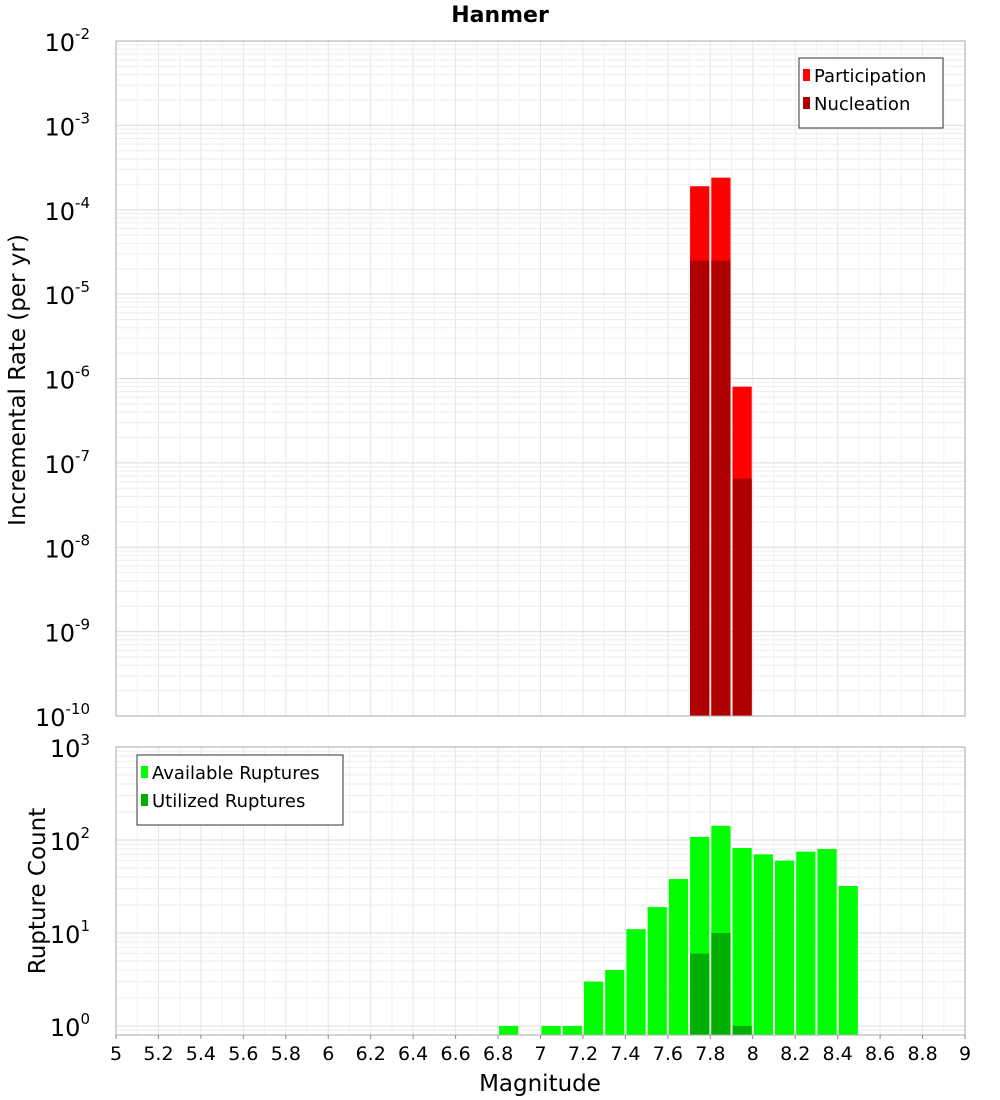  What do you see at coordinates (236, 773) in the screenshot?
I see `bottom-legend-label: Available Ruptures` at bounding box center [236, 773].